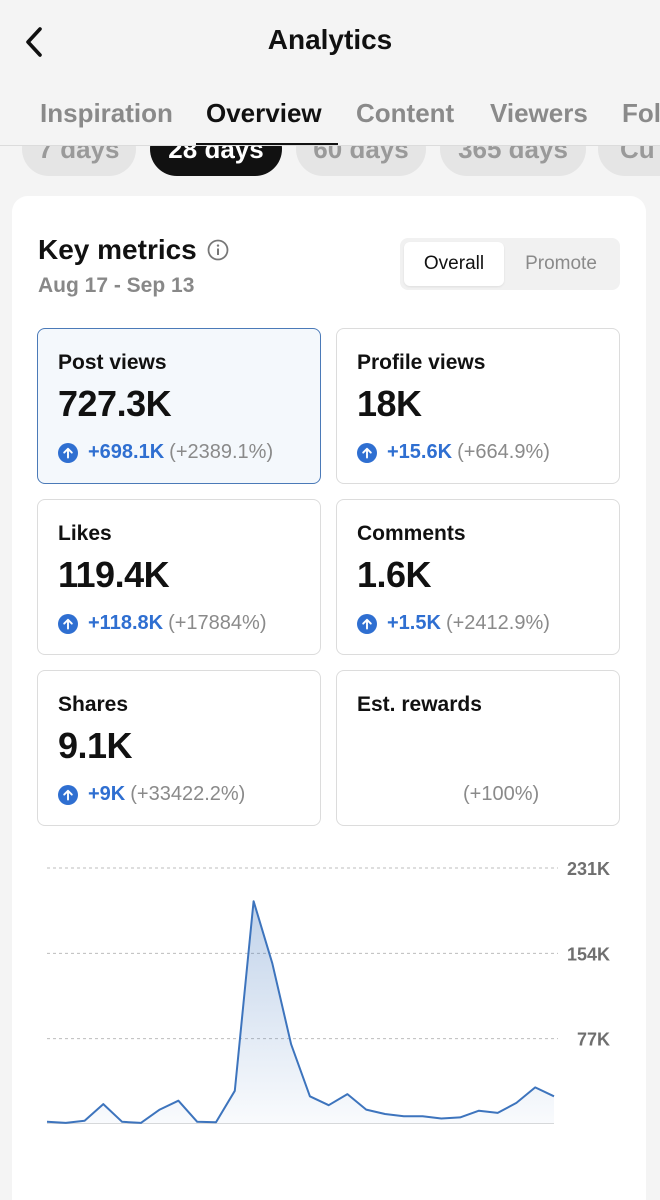 This screenshot has height=1200, width=660. What do you see at coordinates (414, 623) in the screenshot?
I see `metric-delta: +1.5K` at bounding box center [414, 623].